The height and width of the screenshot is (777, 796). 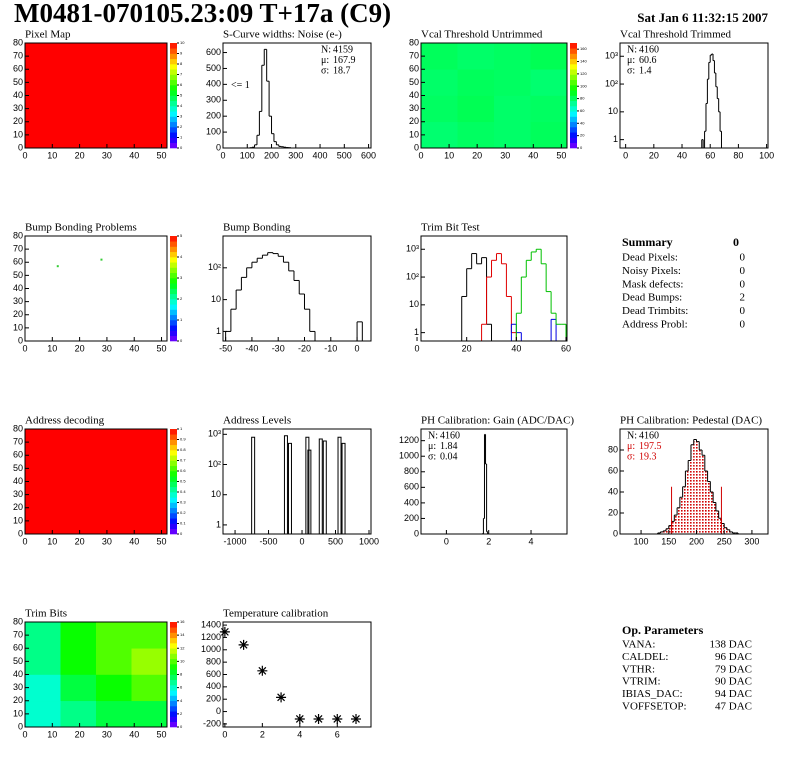 What do you see at coordinates (654, 707) in the screenshot?
I see `parameter-label: VOFFSETOP:` at bounding box center [654, 707].